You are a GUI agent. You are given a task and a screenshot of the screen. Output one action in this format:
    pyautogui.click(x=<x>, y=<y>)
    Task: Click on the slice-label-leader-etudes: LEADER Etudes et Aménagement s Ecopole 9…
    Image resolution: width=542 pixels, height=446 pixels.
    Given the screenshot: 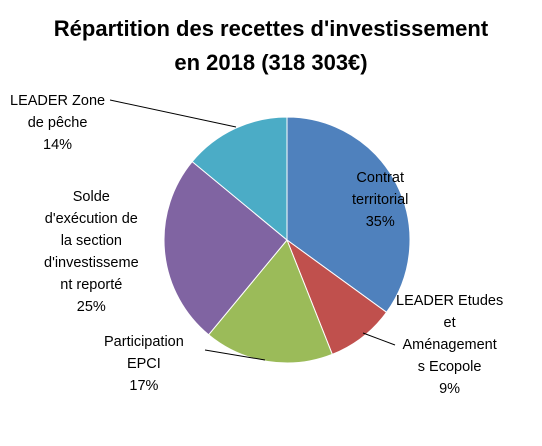 What is the action you would take?
    pyautogui.click(x=450, y=345)
    